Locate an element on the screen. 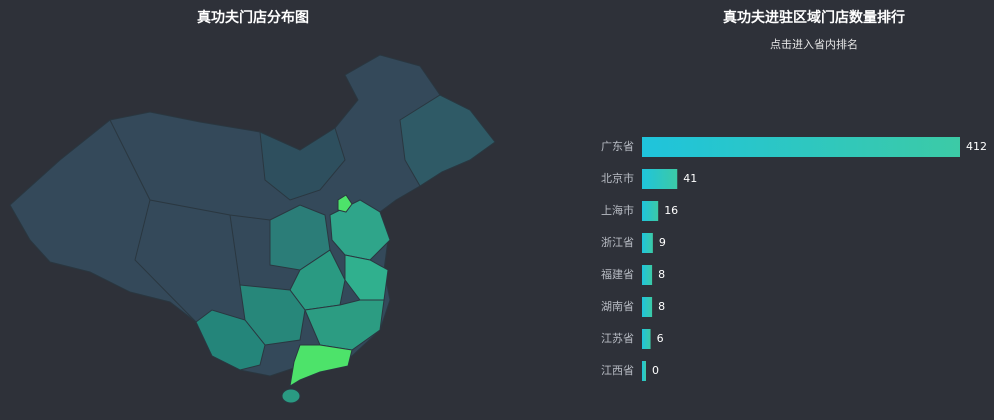  value-label: 16 is located at coordinates (671, 210).